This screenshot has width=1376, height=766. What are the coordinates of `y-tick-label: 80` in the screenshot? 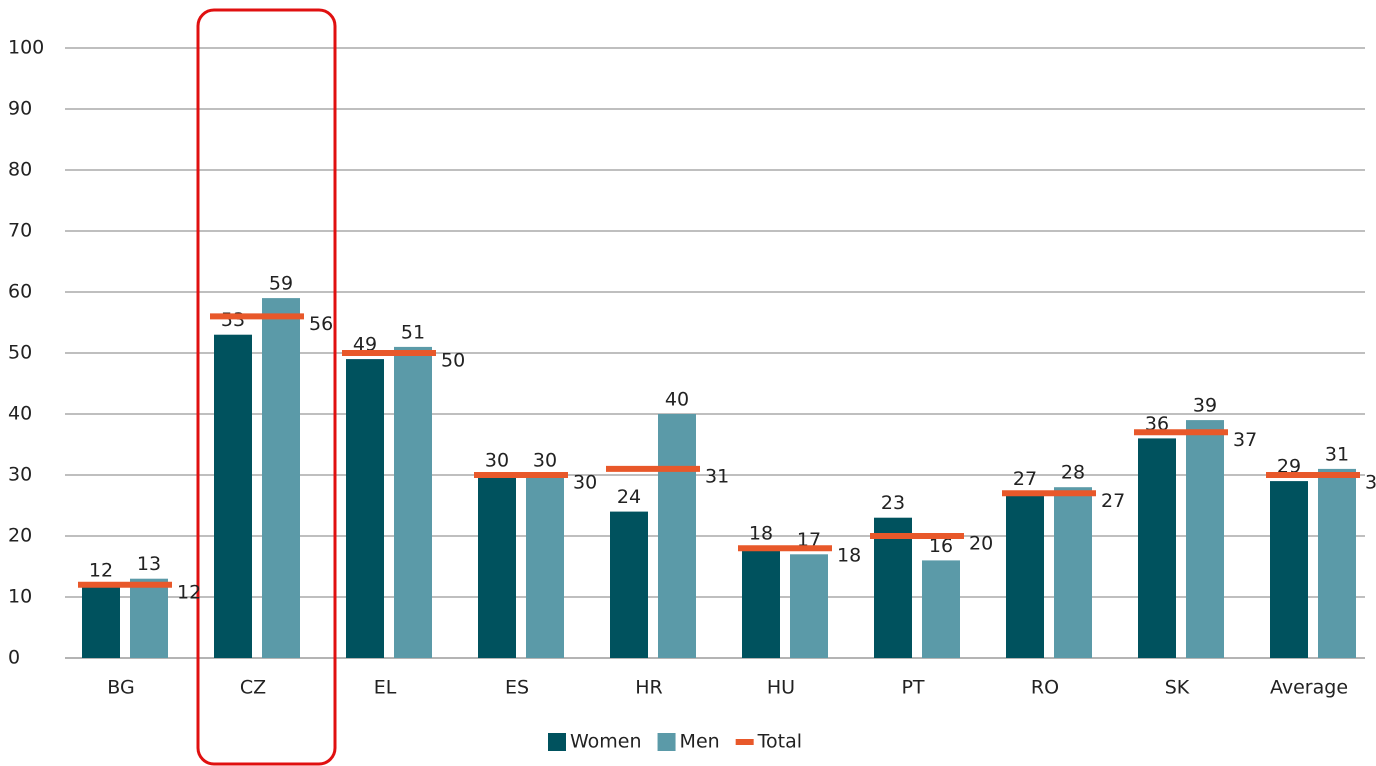 It's located at (20, 170).